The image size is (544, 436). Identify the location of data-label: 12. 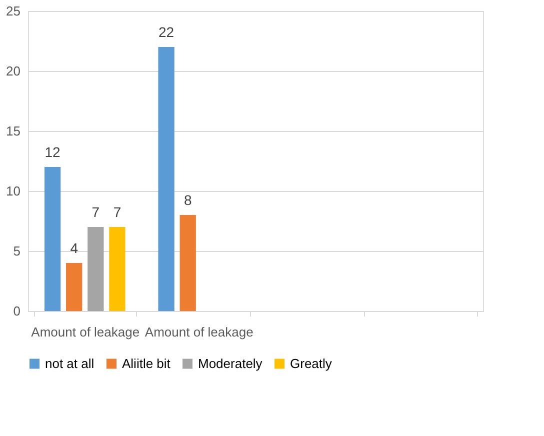
(52, 152).